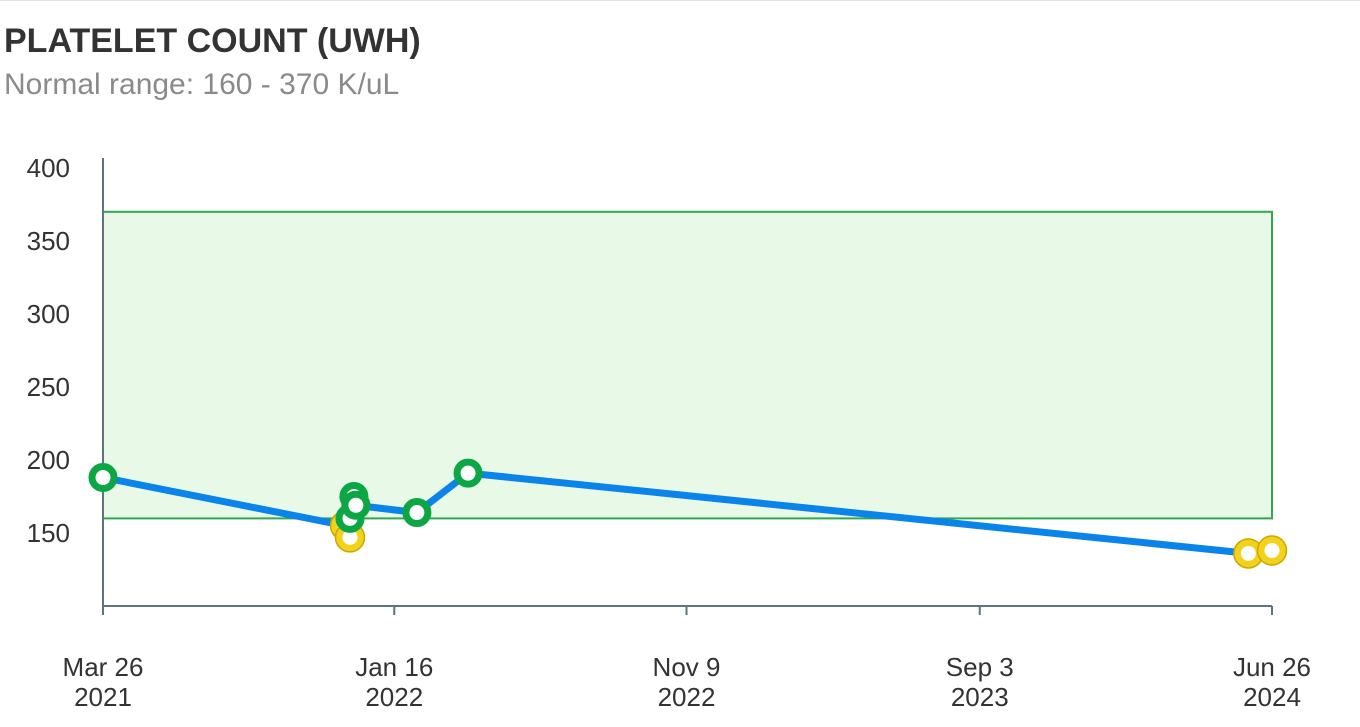 The height and width of the screenshot is (727, 1360). Describe the element at coordinates (48, 460) in the screenshot. I see `y-tick-label: 200` at that location.